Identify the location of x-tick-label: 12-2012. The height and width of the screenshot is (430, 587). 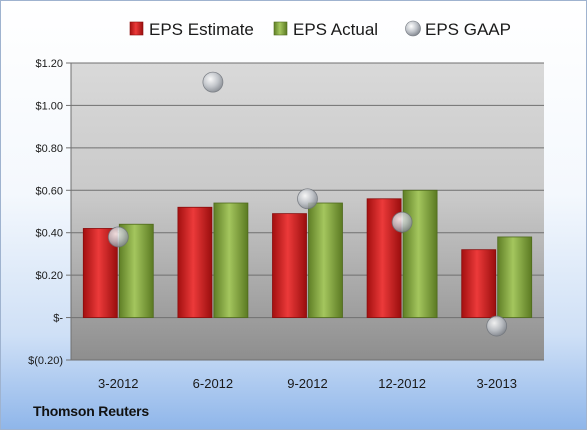
(402, 383).